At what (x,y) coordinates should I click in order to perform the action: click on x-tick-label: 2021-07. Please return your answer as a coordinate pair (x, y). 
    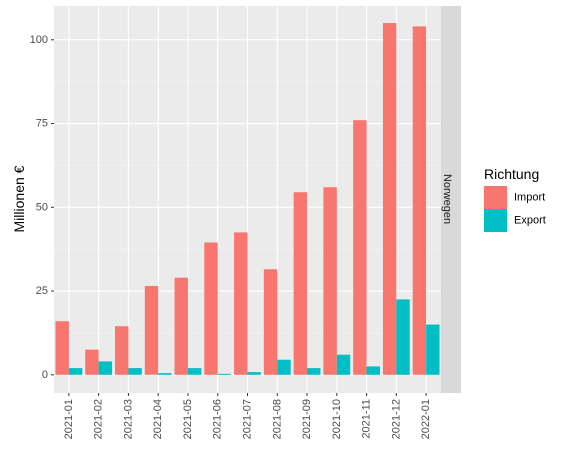
    Looking at the image, I should click on (248, 419).